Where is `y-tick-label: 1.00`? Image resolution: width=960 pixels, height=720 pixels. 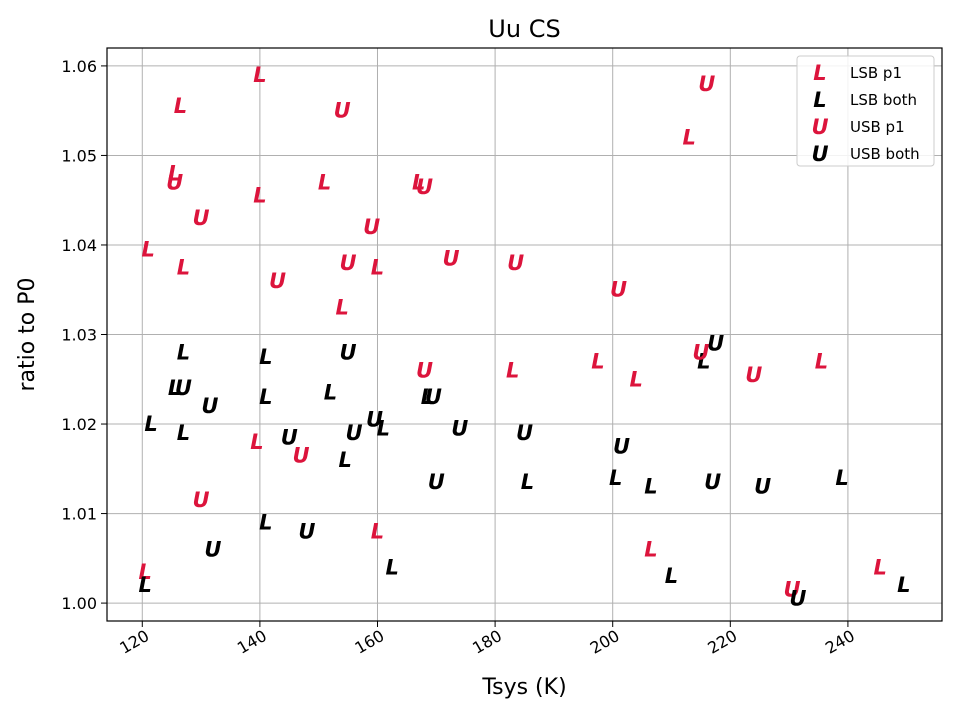
y-tick-label: 1.00 is located at coordinates (79, 603).